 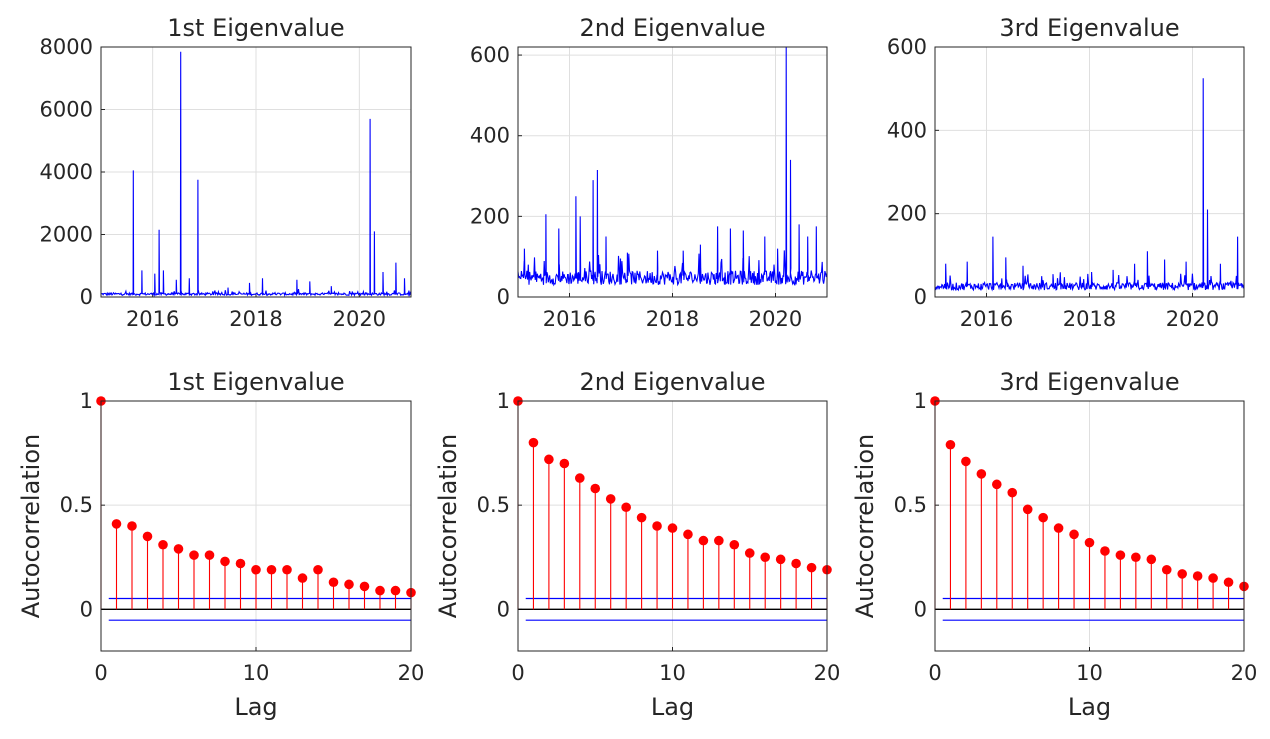 What do you see at coordinates (66, 235) in the screenshot?
I see `y-tick-label: 2000` at bounding box center [66, 235].